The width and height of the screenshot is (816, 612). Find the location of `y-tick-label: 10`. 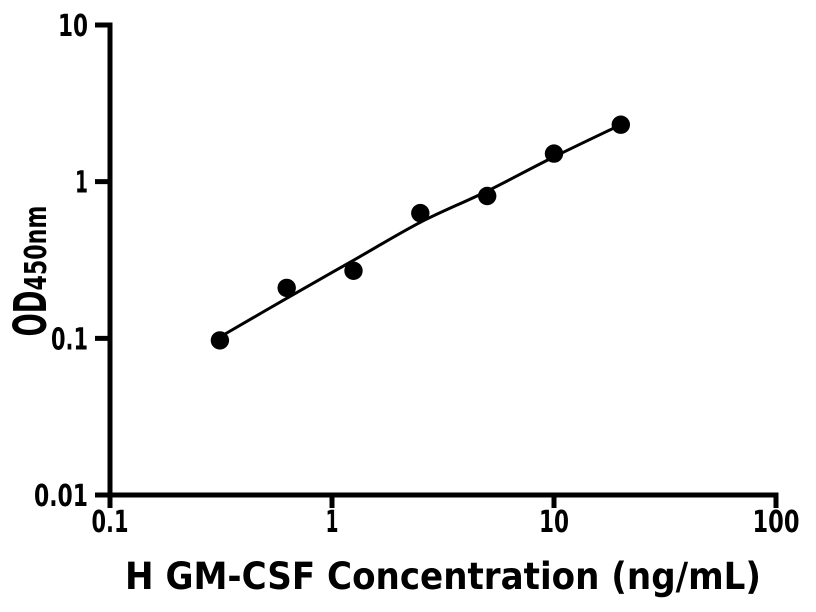

y-tick-label: 10 is located at coordinates (73, 26).